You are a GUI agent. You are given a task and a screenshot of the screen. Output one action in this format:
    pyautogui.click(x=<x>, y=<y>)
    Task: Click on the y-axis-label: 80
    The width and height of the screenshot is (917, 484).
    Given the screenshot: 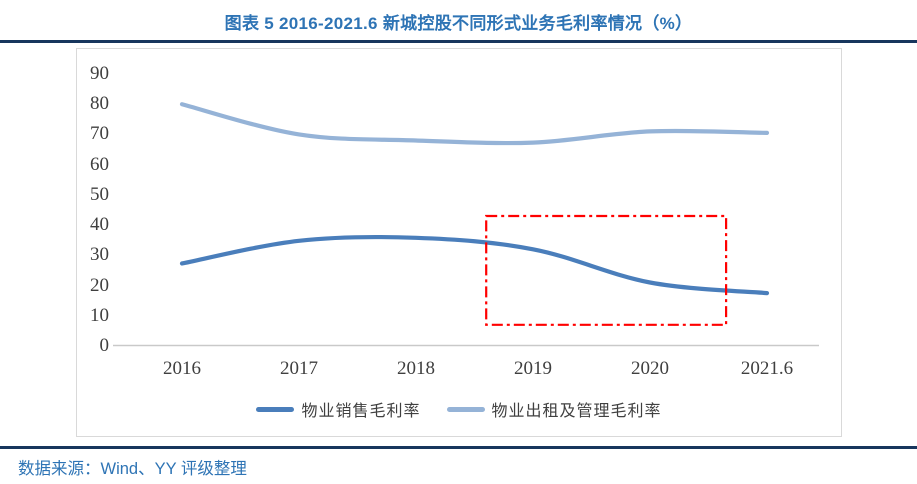 What is the action you would take?
    pyautogui.click(x=99, y=104)
    